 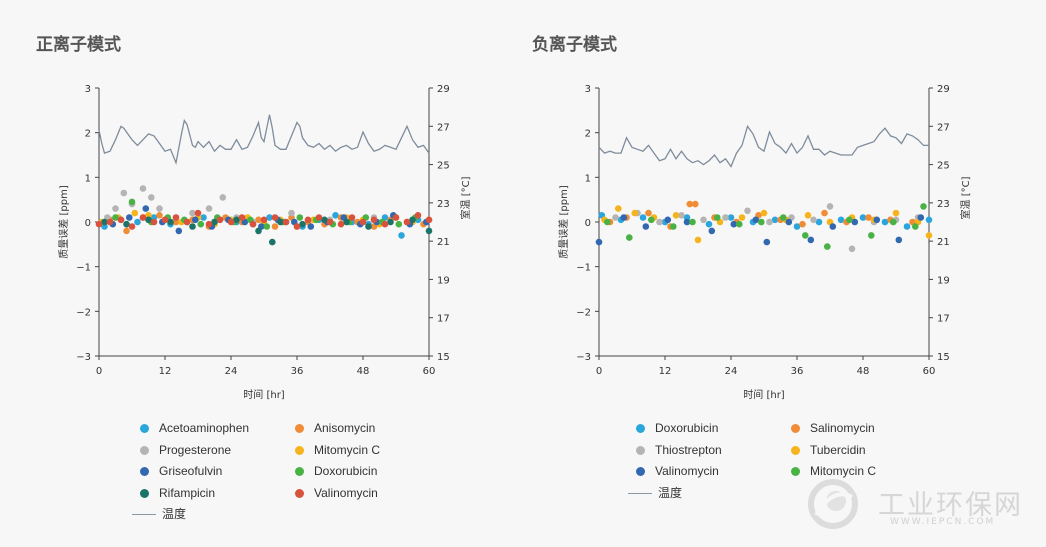 I want to click on legend-item: Anisomycin, so click(x=335, y=428).